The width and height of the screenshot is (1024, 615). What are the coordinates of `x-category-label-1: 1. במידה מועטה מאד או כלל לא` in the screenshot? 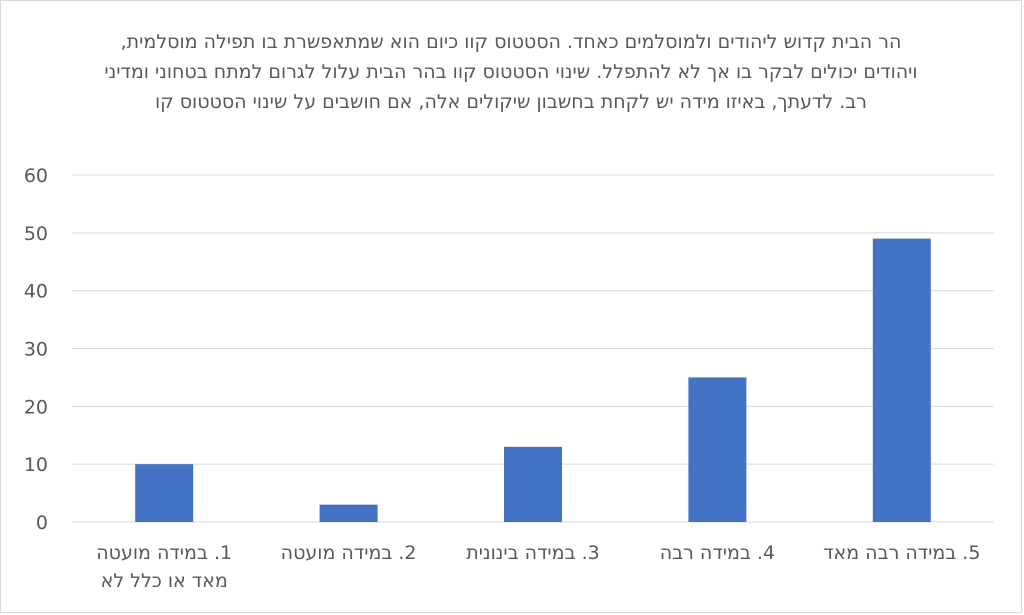 It's located at (164, 567).